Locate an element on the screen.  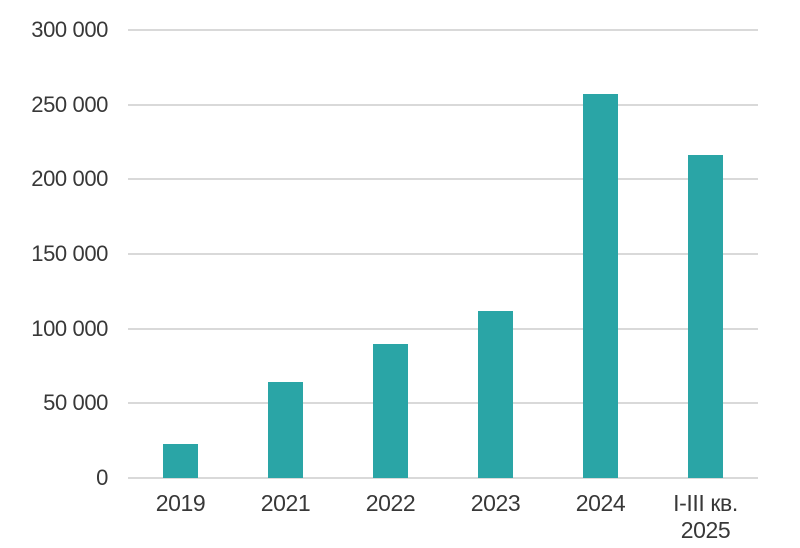
y-axis-tick-label: 0 is located at coordinates (102, 477).